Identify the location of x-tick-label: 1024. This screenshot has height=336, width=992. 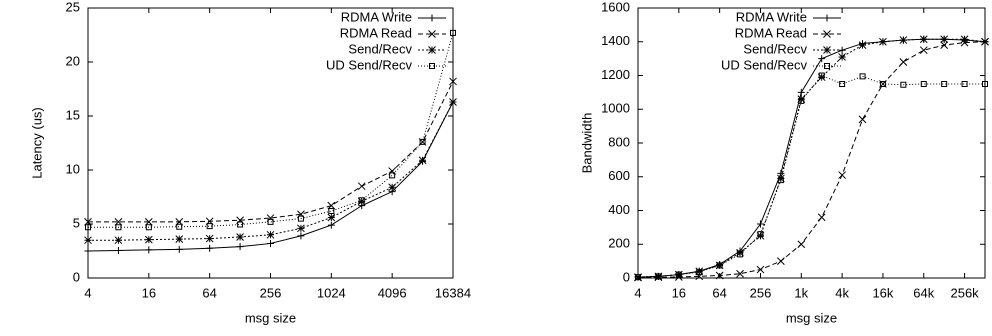
(331, 292).